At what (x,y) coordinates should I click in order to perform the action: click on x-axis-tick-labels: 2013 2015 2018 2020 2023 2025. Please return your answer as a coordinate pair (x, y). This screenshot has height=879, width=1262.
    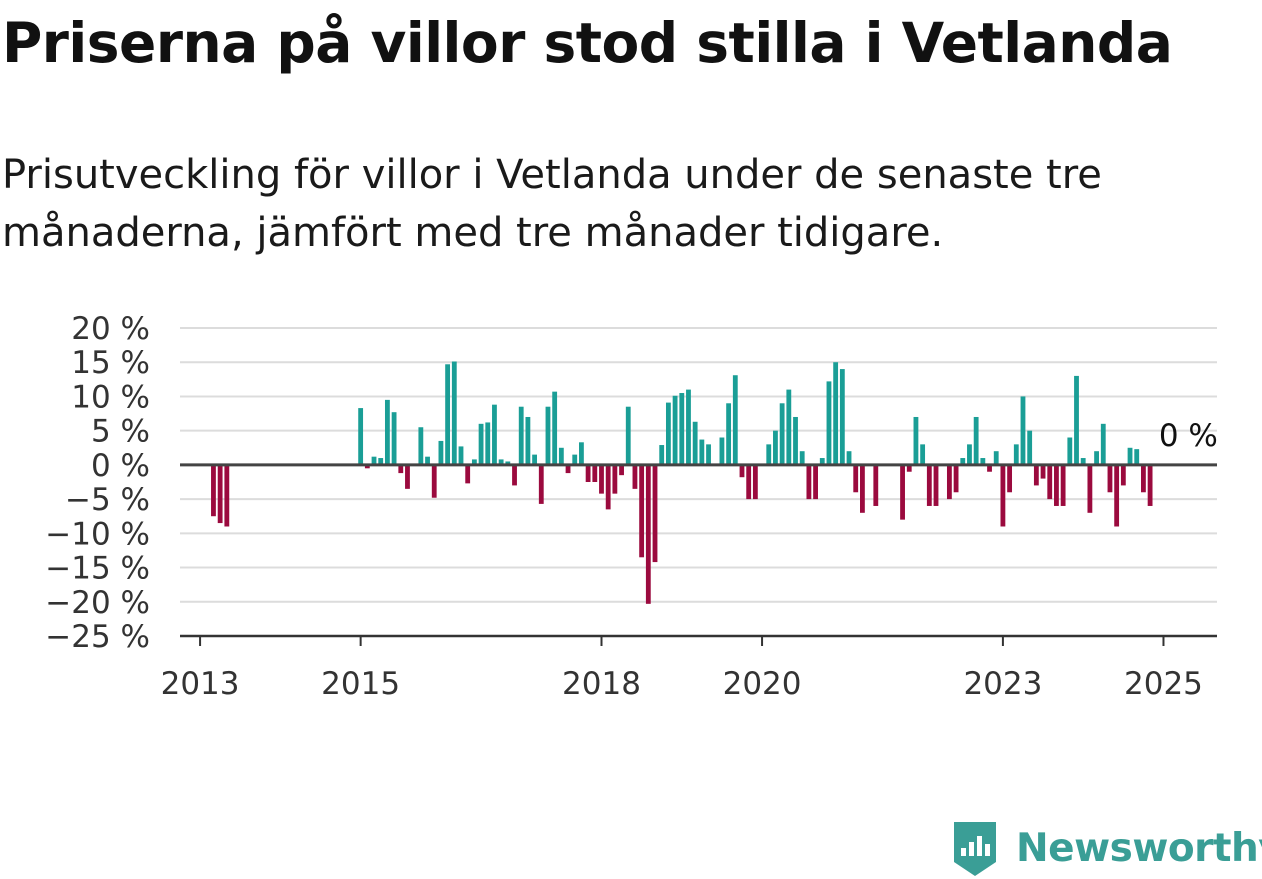
    Looking at the image, I should click on (682, 684).